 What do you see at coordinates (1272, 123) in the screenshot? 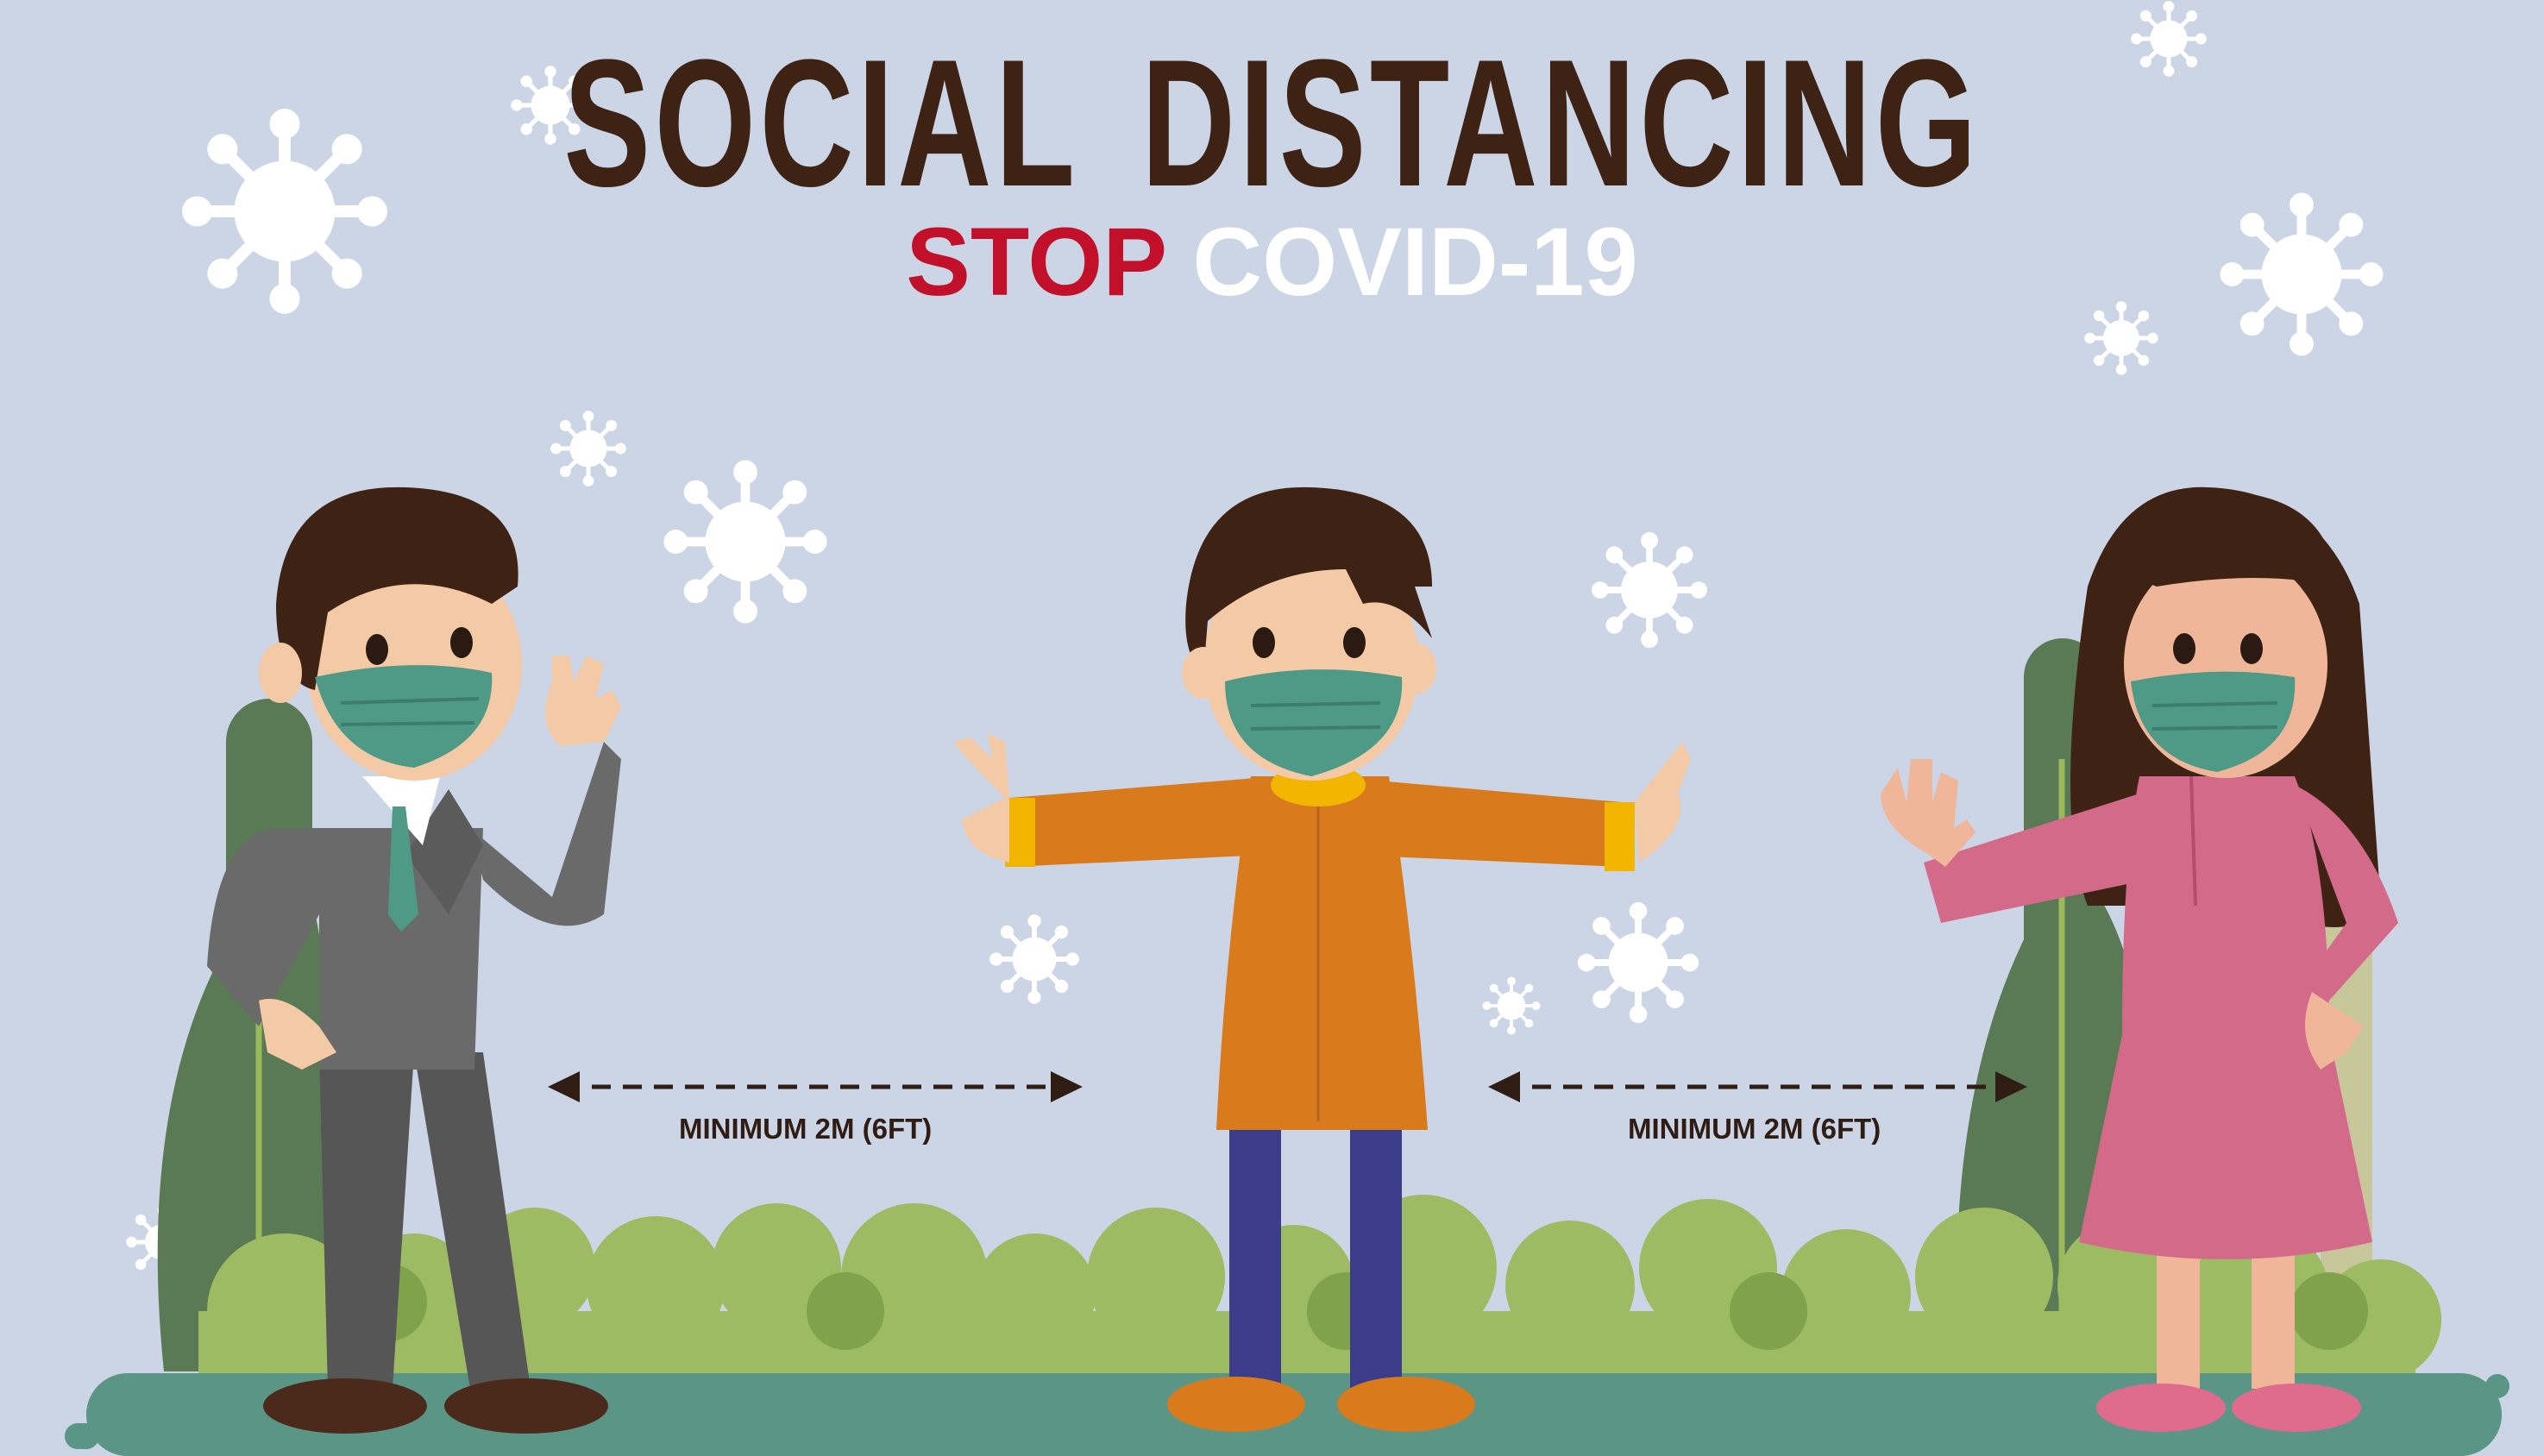
I see `page-title: SOCIAL DISTANCING` at bounding box center [1272, 123].